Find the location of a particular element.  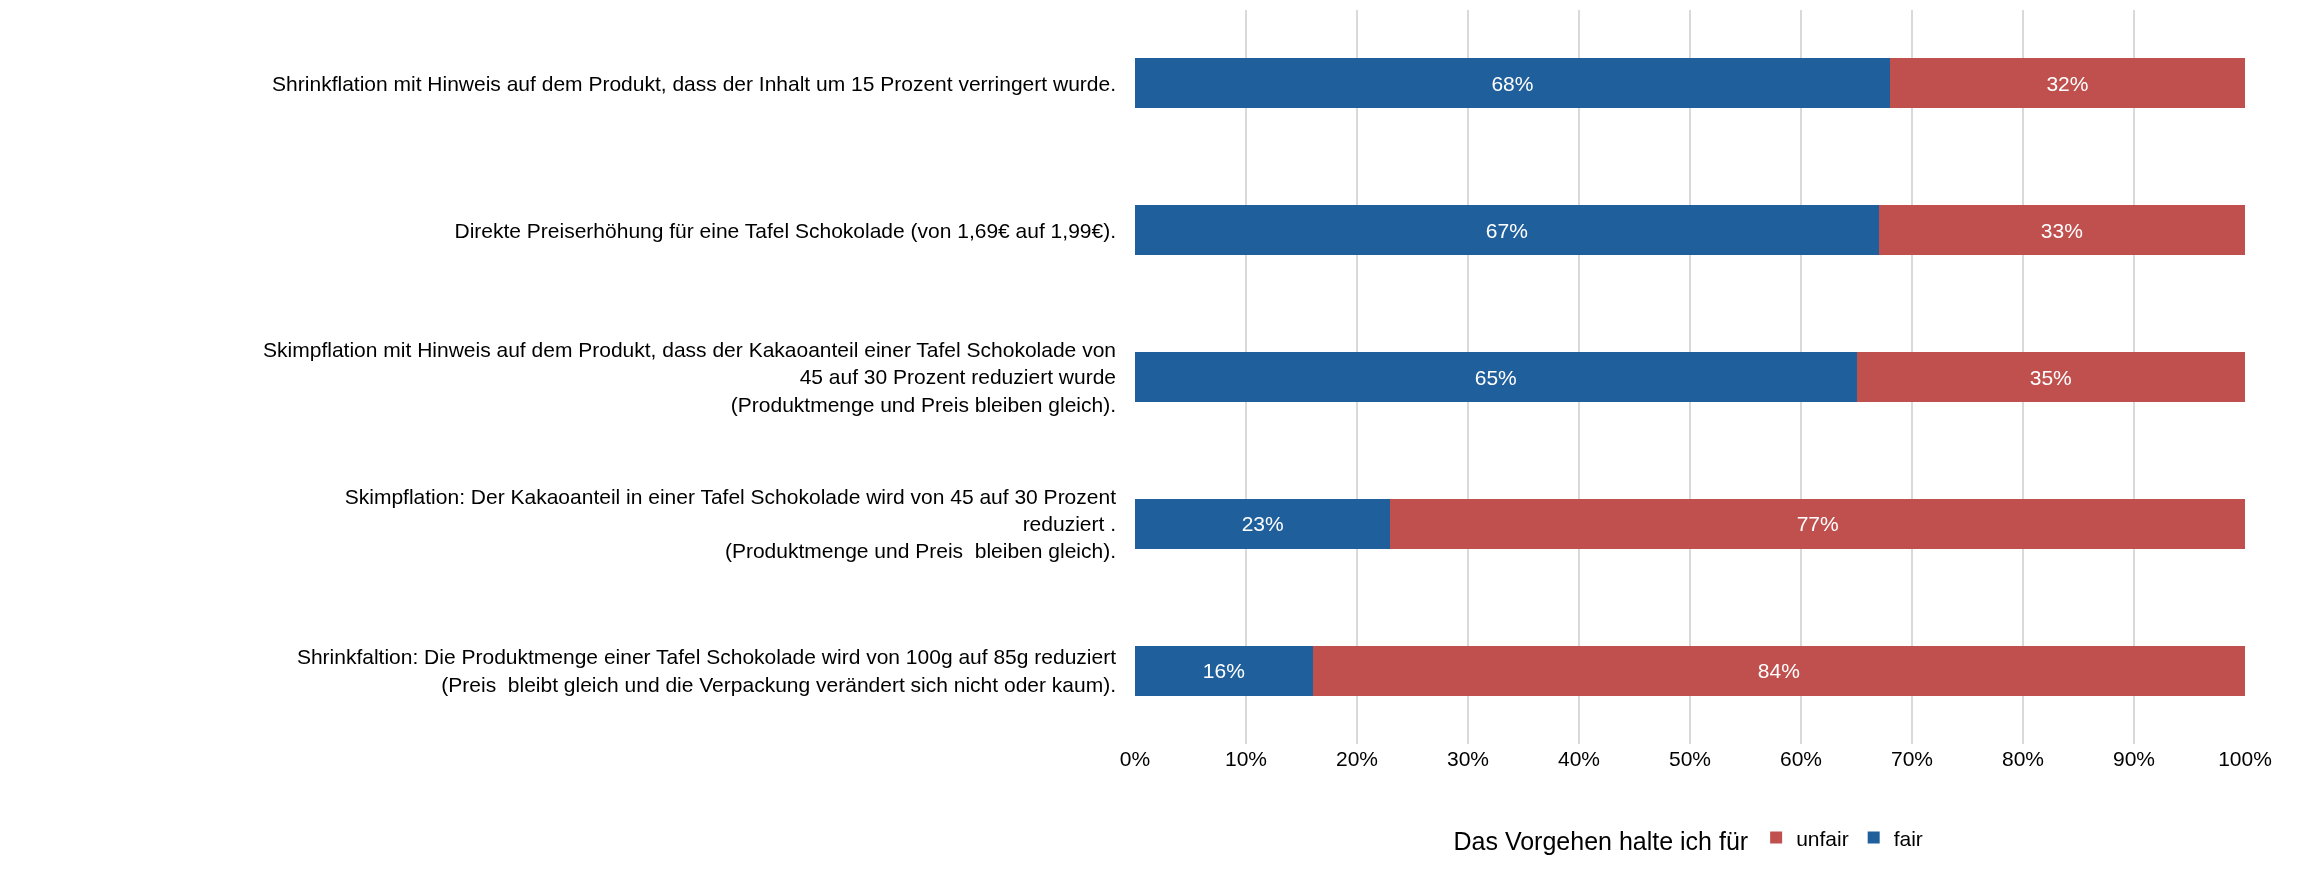

x-tick-label: 0% is located at coordinates (1135, 758).